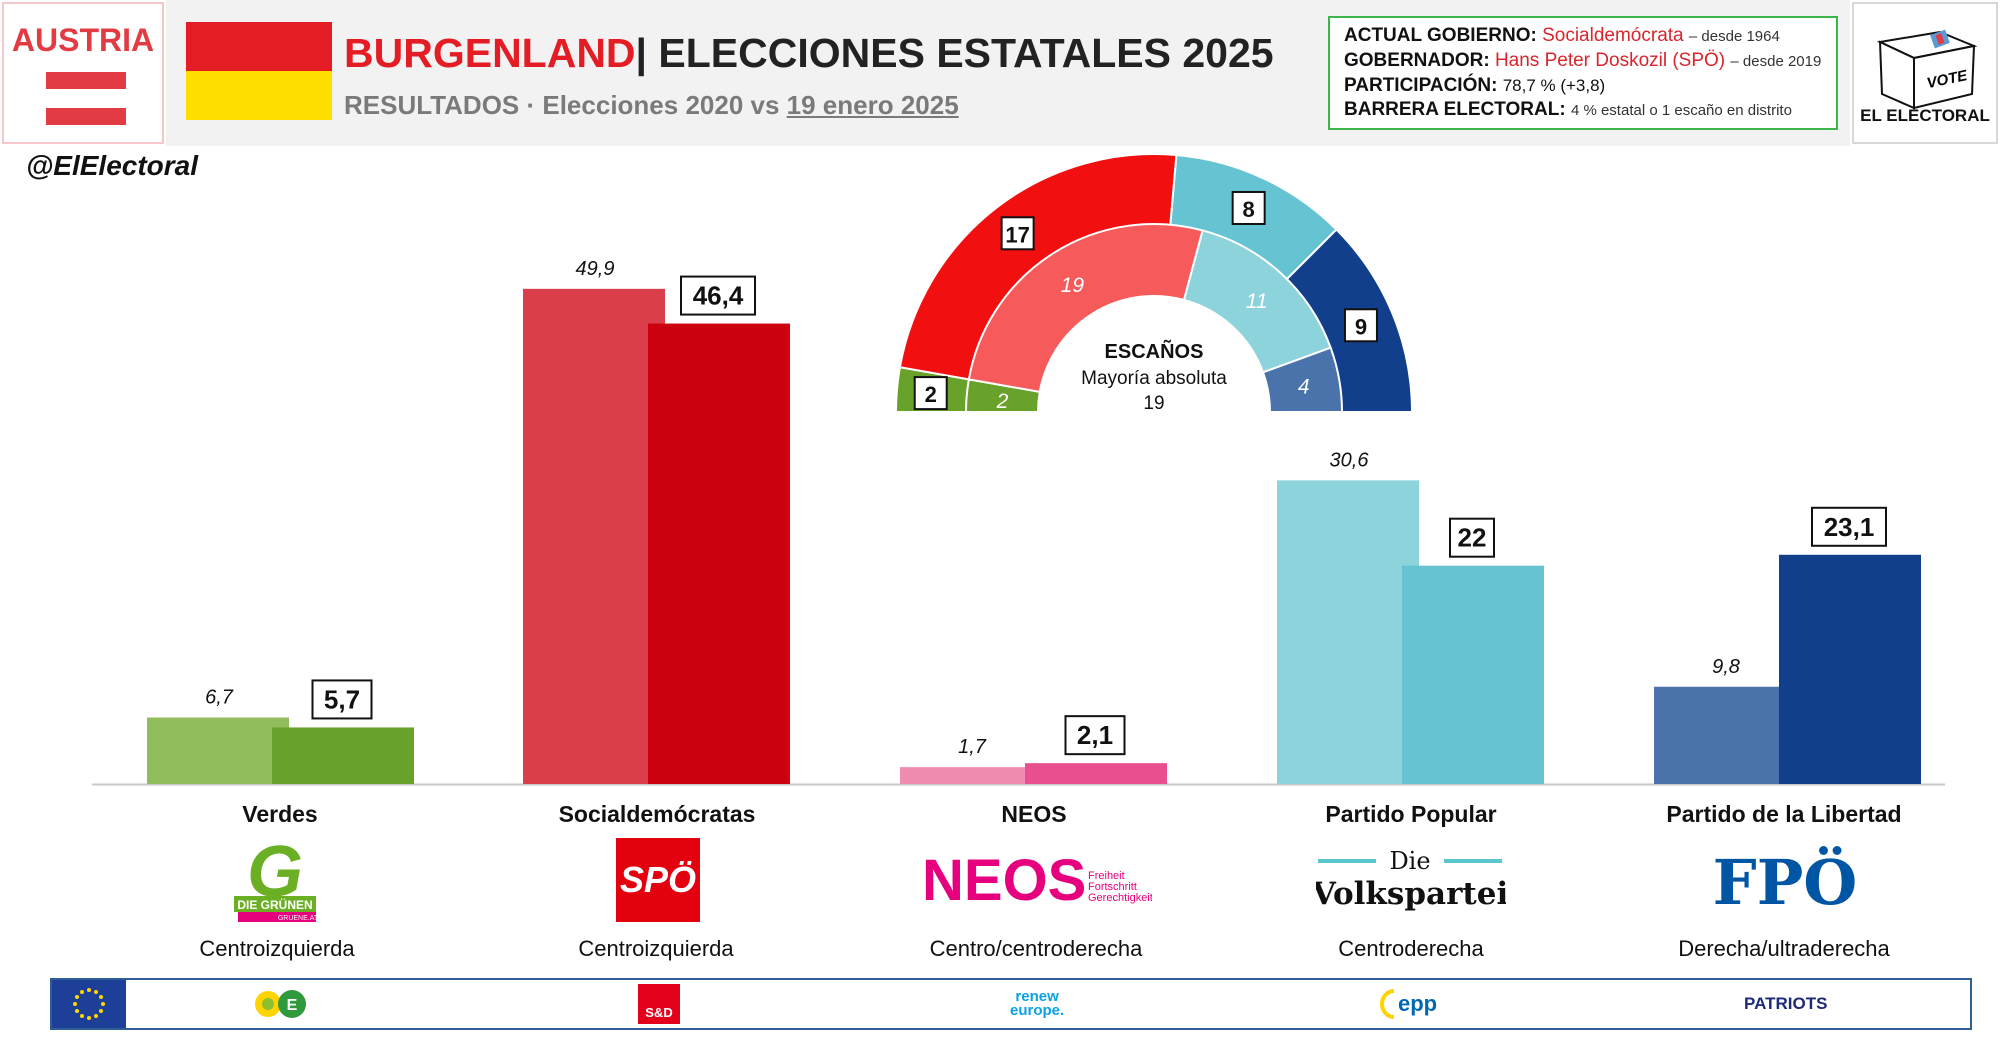 The width and height of the screenshot is (2000, 1045). Describe the element at coordinates (1421, 85) in the screenshot. I see `info-turnout-label: PARTICIPACIÓN:` at that location.